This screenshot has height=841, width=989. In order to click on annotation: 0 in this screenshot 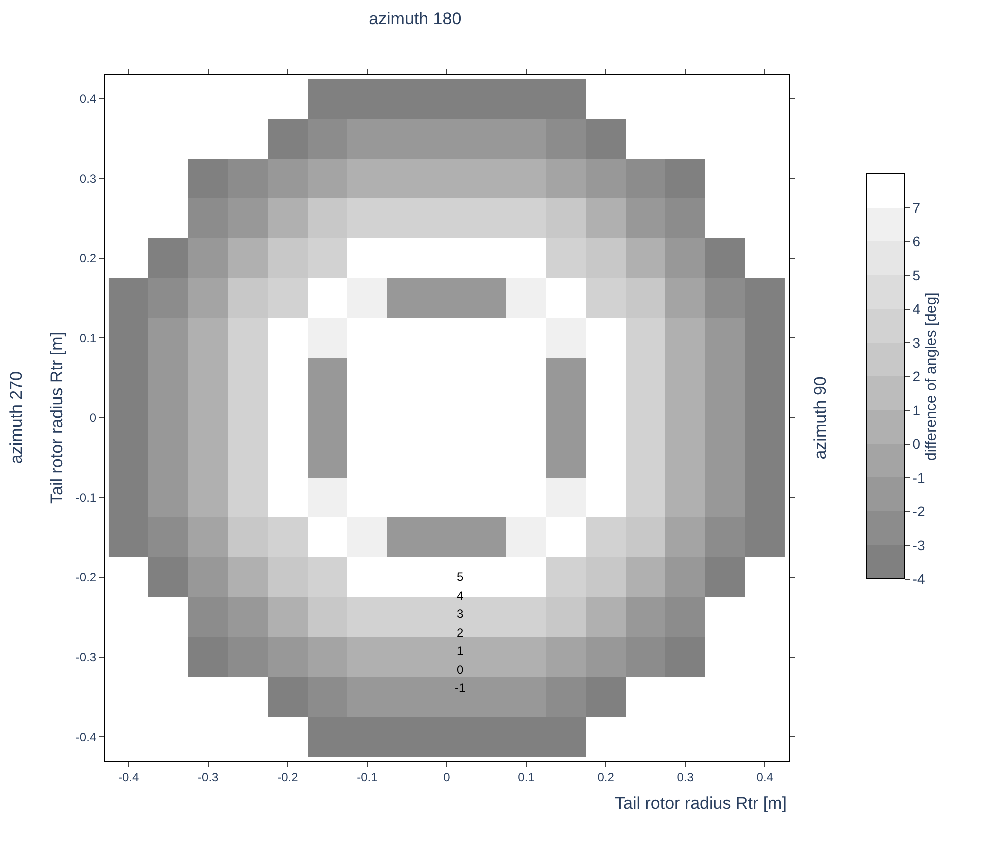, I will do `click(460, 670)`.